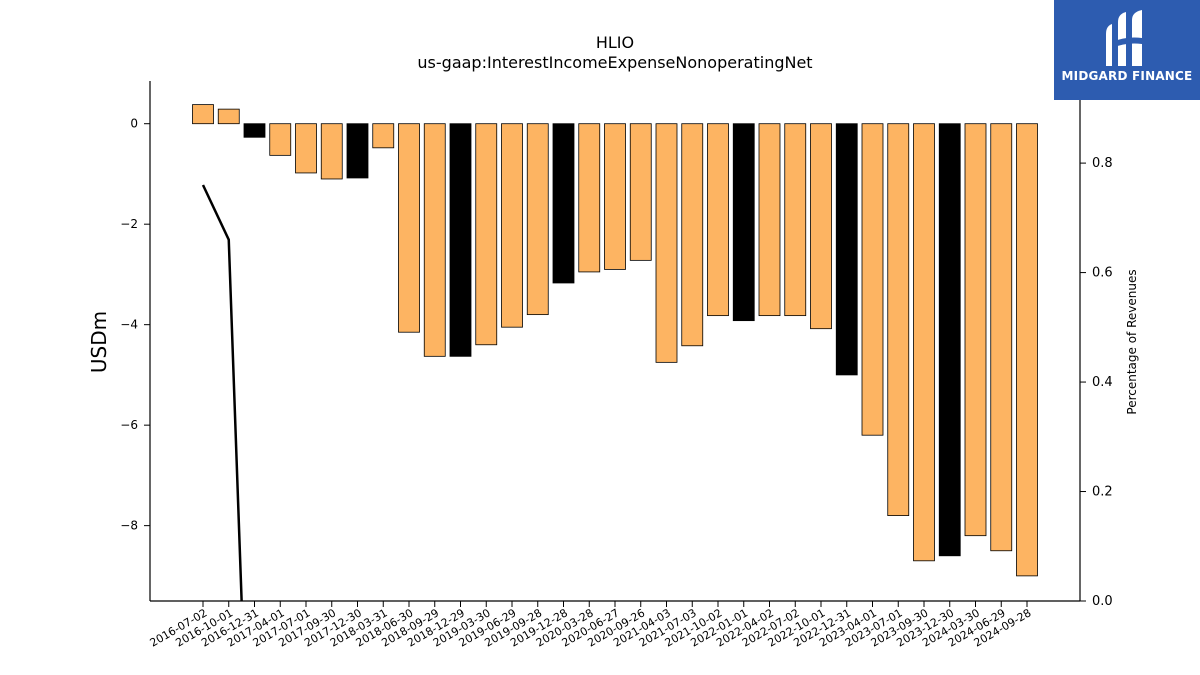 This screenshot has height=675, width=1200. Describe the element at coordinates (222, 392) in the screenshot. I see `series-line` at that location.